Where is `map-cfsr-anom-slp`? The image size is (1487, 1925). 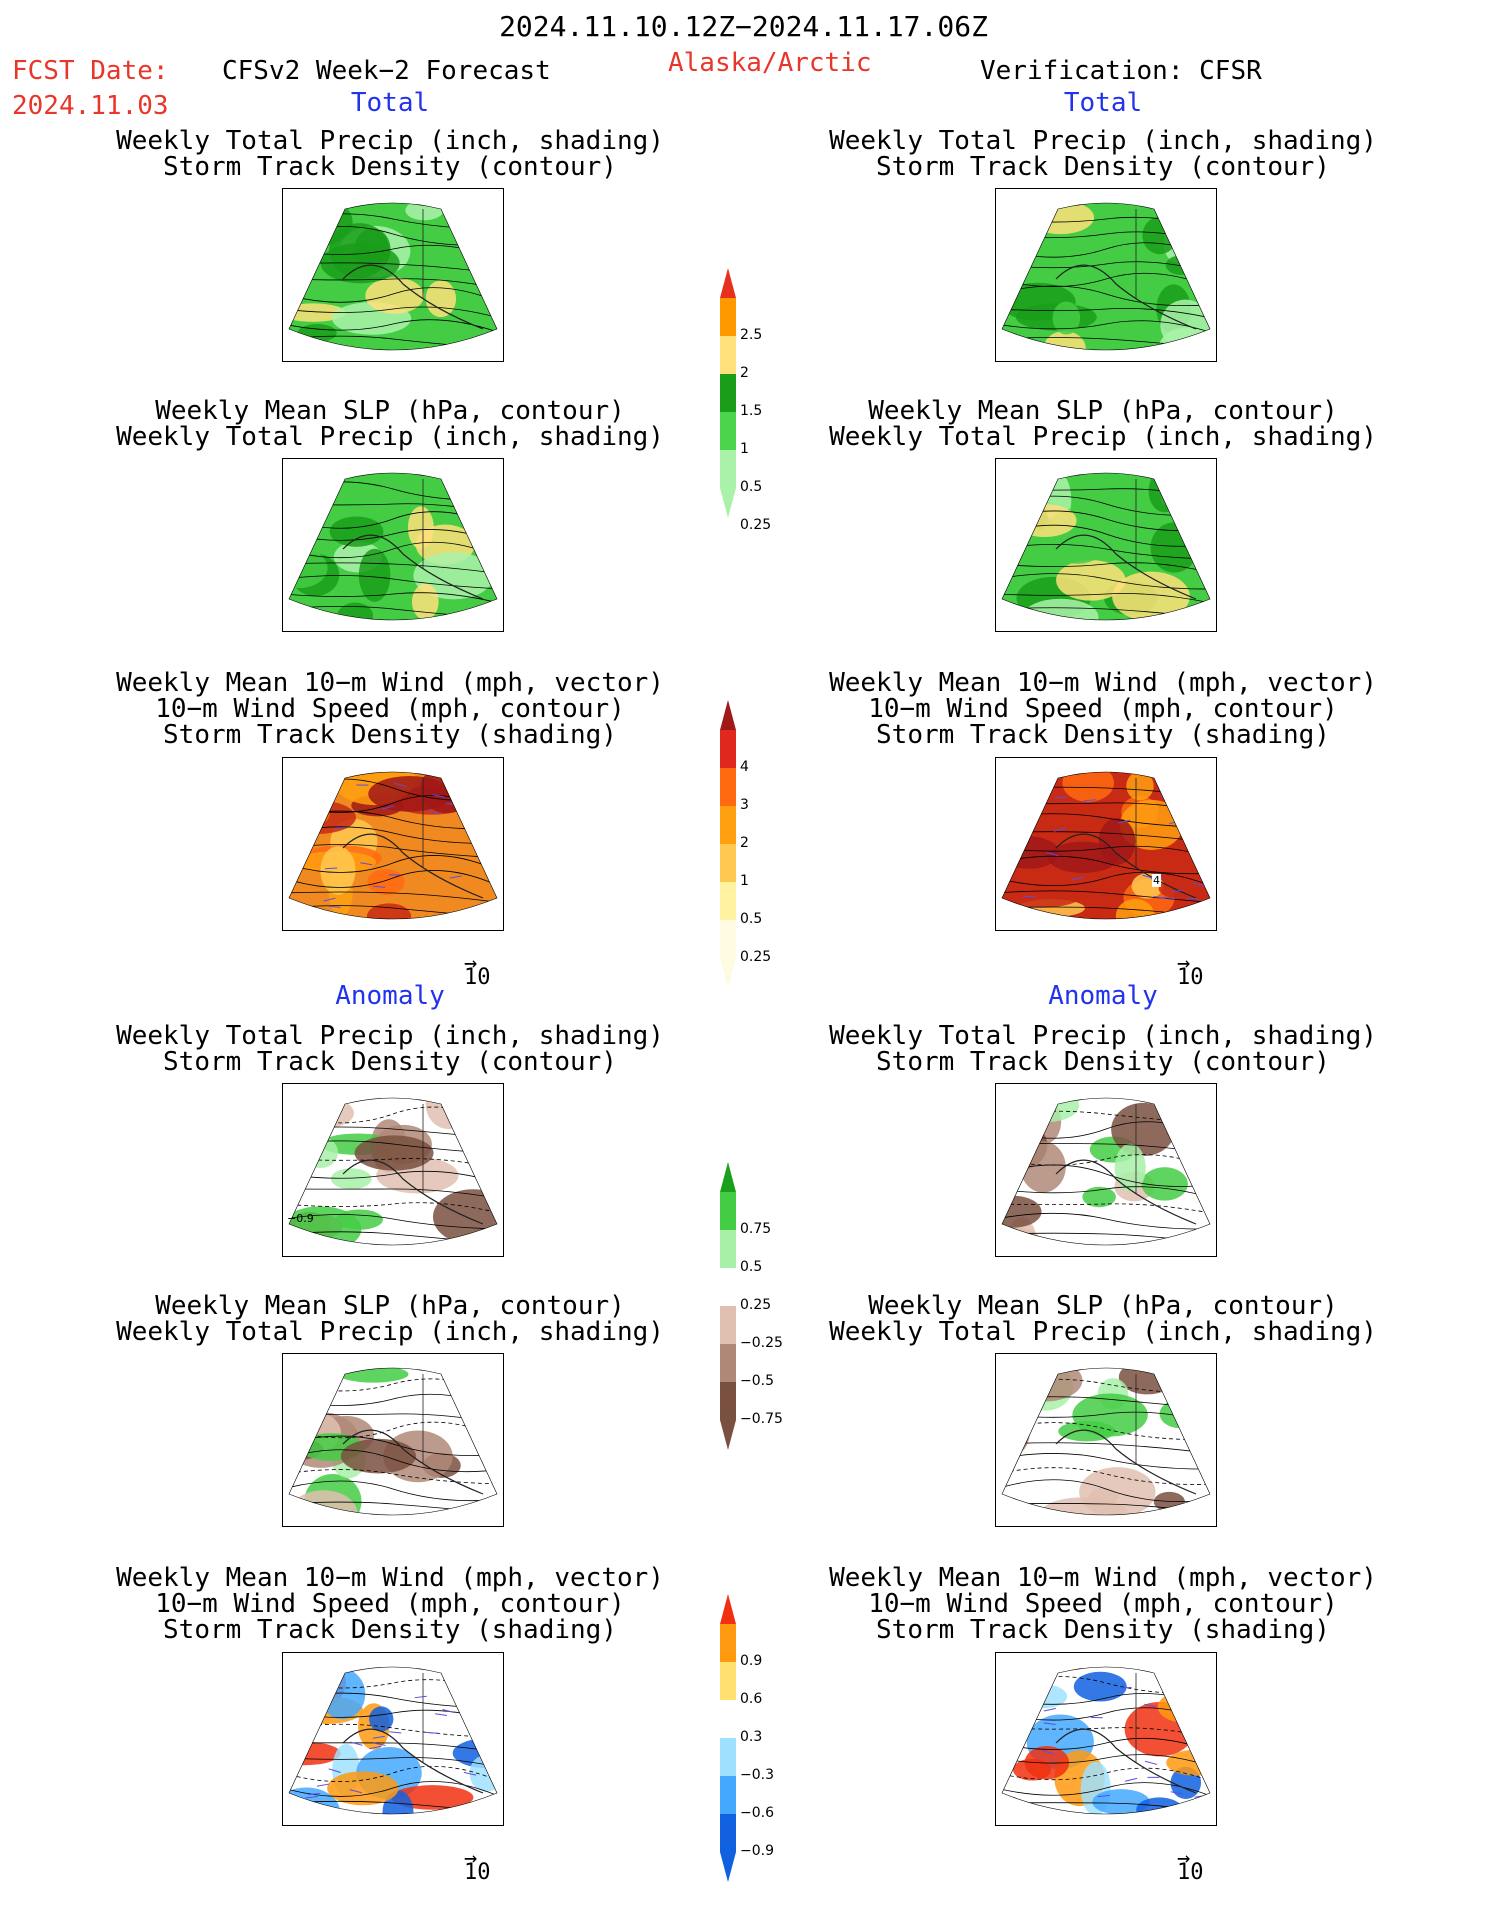 map-cfsr-anom-slp is located at coordinates (1106, 1440).